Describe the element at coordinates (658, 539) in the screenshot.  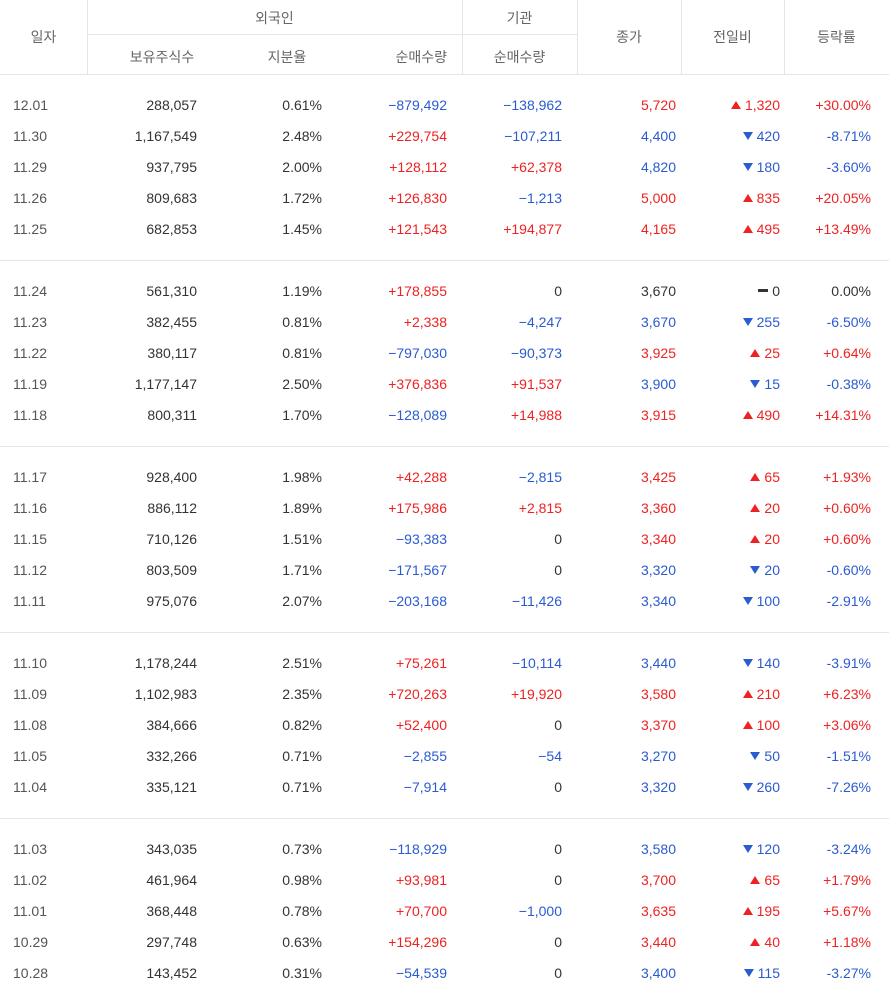
I see `close-cell: 3,340` at that location.